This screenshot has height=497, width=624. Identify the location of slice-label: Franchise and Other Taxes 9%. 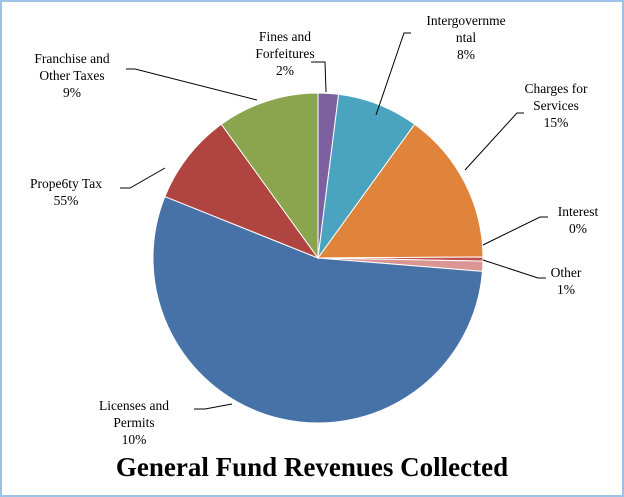
(71, 75).